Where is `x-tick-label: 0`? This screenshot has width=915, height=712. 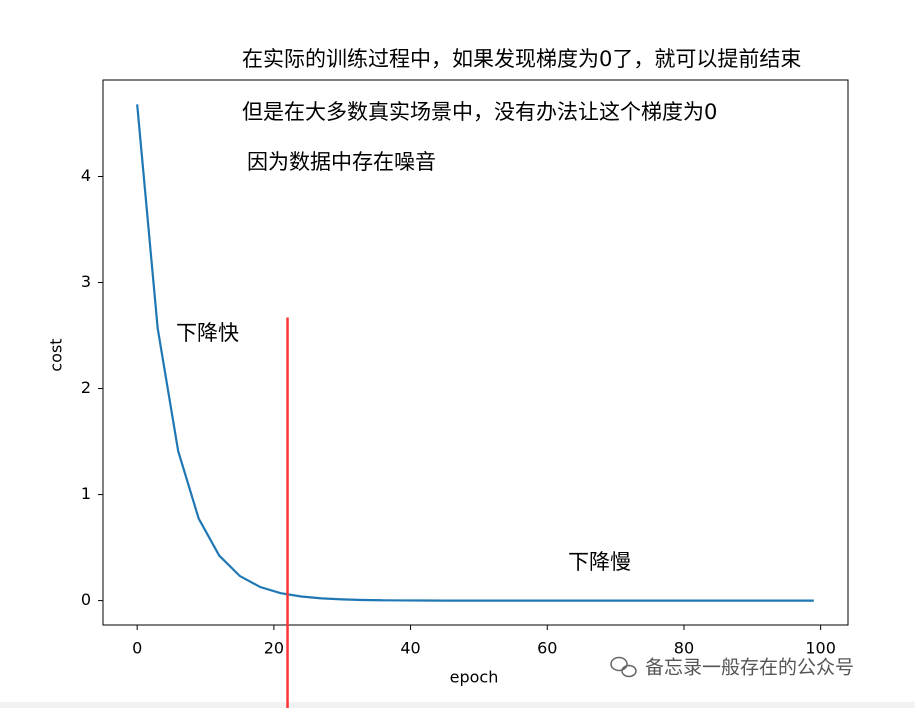
x-tick-label: 0 is located at coordinates (137, 648).